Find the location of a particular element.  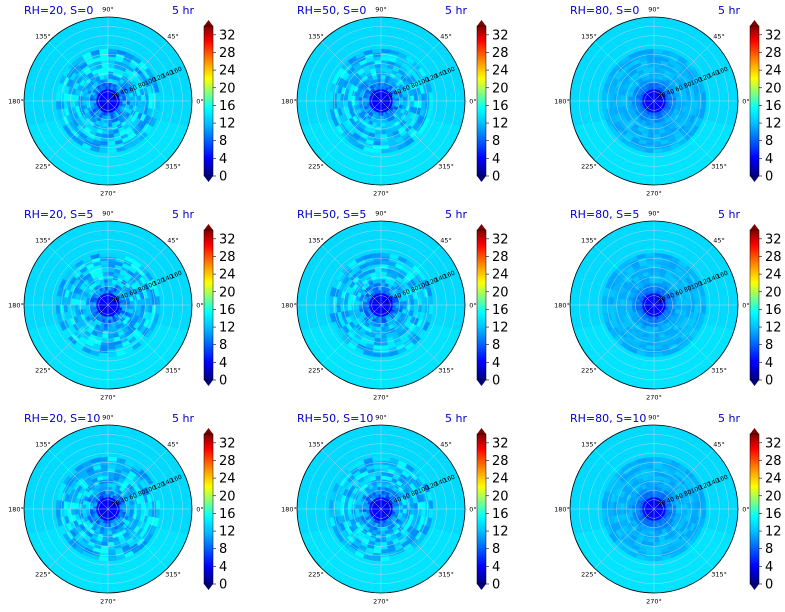

colorbar-tick-label: 24 is located at coordinates (500, 71).